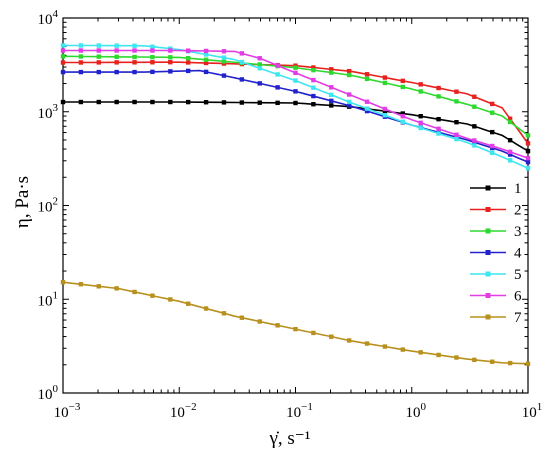  Describe the element at coordinates (496, 318) in the screenshot. I see `legend-item-7: 7` at that location.